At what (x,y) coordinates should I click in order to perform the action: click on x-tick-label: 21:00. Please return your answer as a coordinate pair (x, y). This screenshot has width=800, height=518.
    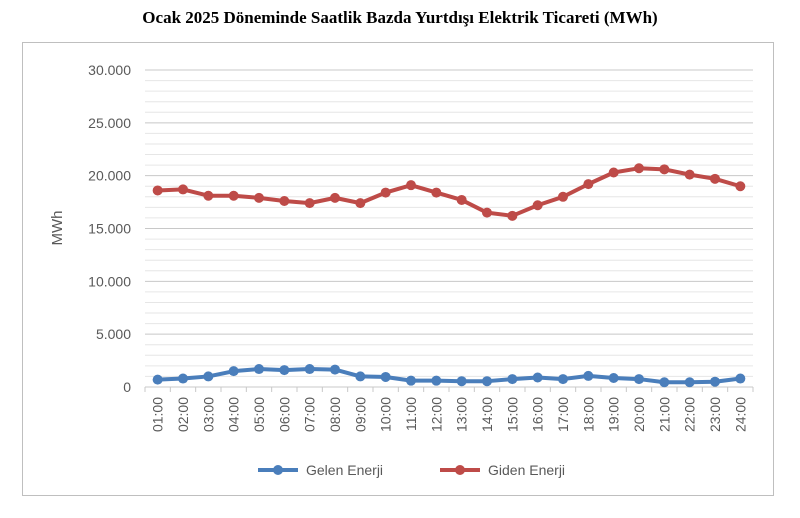
    Looking at the image, I should click on (664, 414).